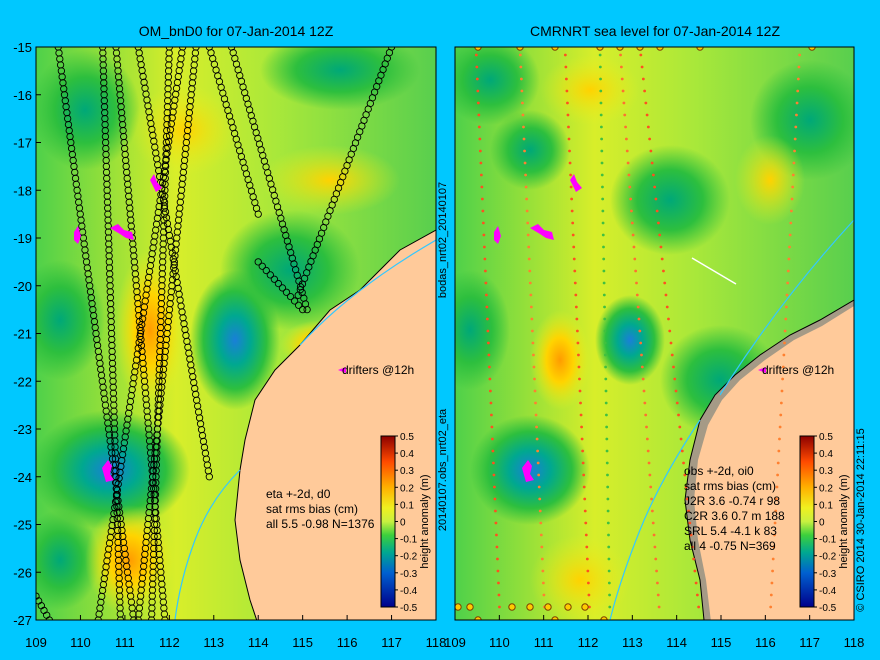 The width and height of the screenshot is (880, 660). I want to click on colorbar-tick-label: 0.5, so click(826, 437).